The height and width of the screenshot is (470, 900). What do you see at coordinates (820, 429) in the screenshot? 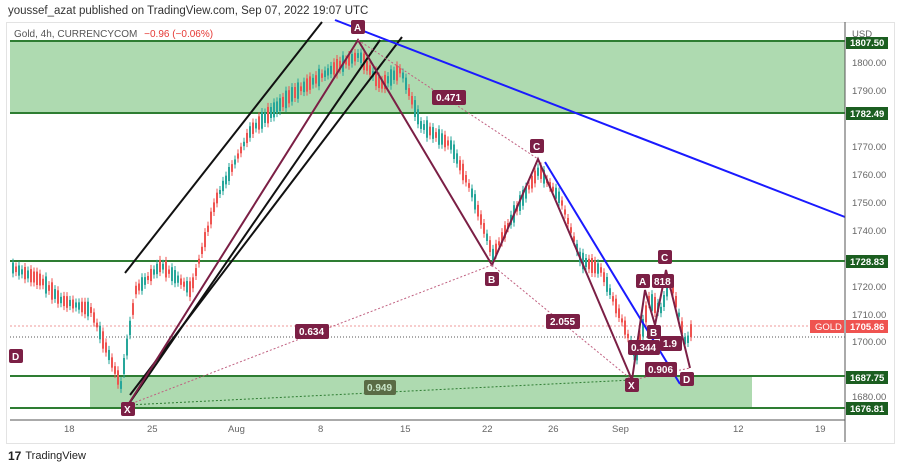
I see `svg-text: 19` at bounding box center [820, 429].